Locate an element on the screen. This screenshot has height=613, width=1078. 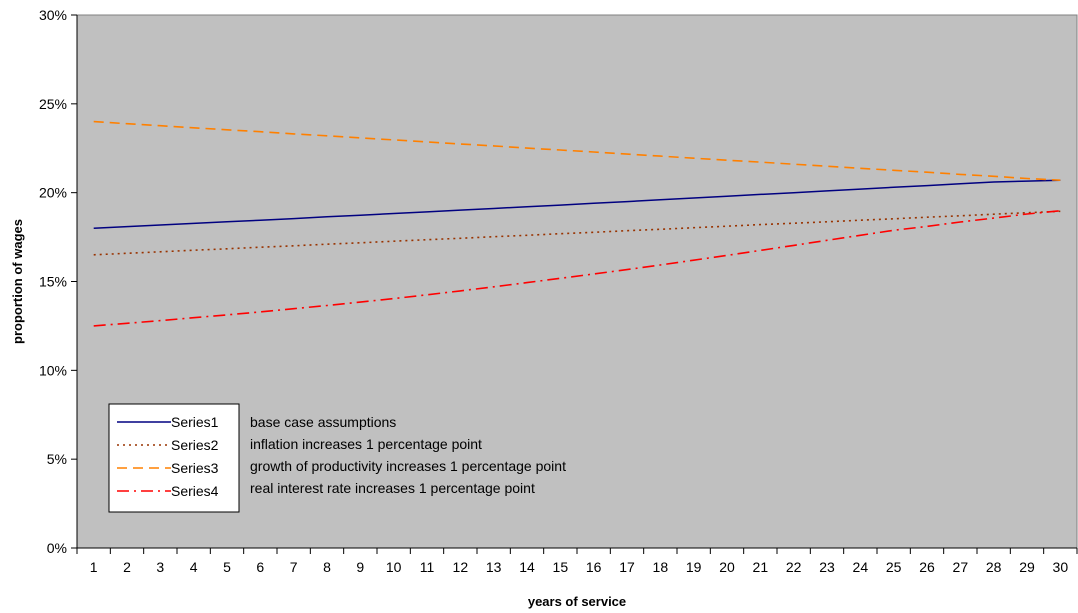
x-tick-label: 18 is located at coordinates (661, 567).